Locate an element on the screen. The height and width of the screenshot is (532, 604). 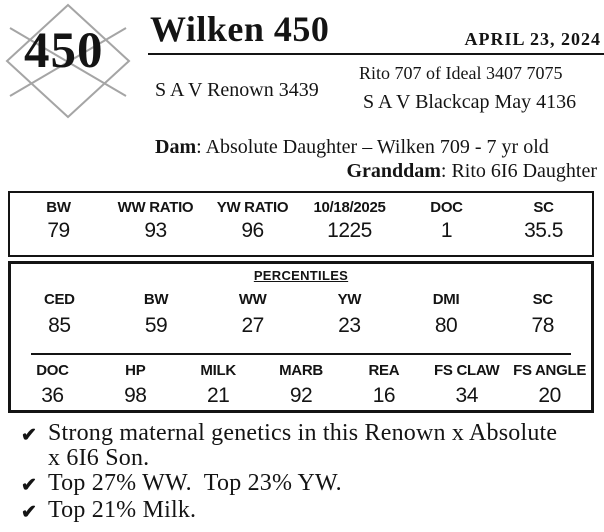
performance-column: YW RATIO 96 is located at coordinates (252, 227).